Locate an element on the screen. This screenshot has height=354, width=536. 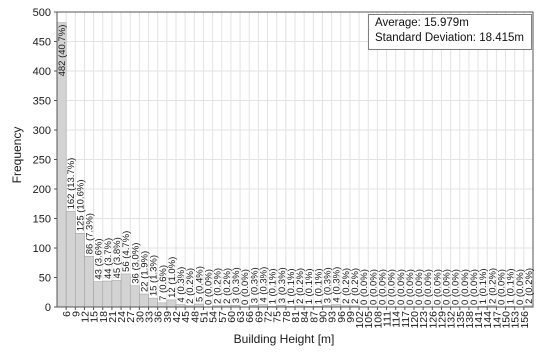
x-tick-label: 24 is located at coordinates (122, 317).